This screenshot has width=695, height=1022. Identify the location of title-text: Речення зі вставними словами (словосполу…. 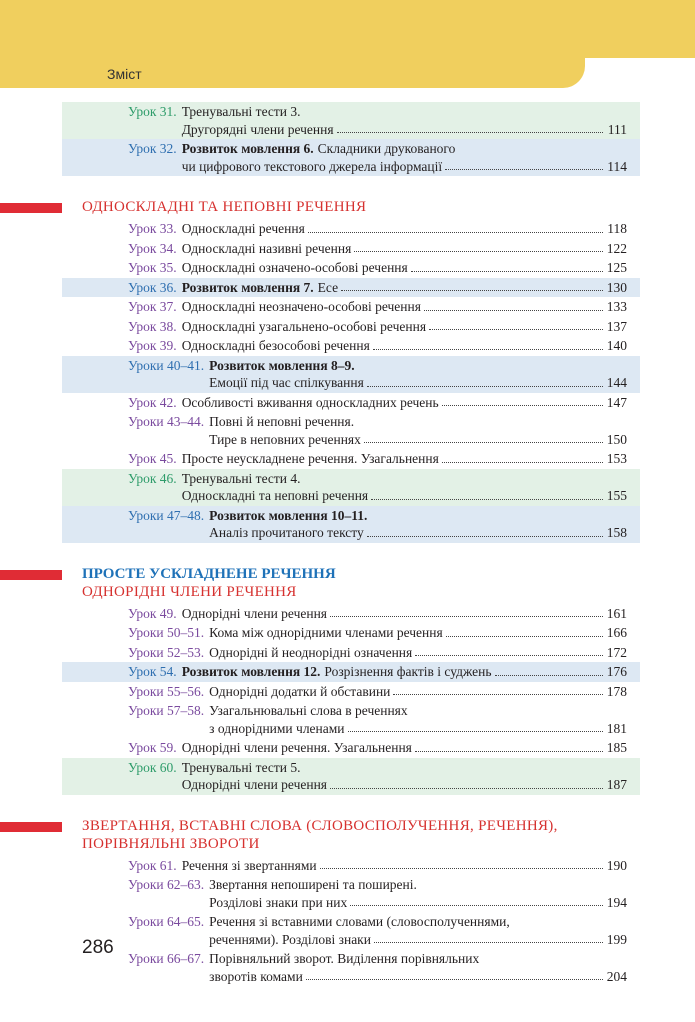
(359, 921).